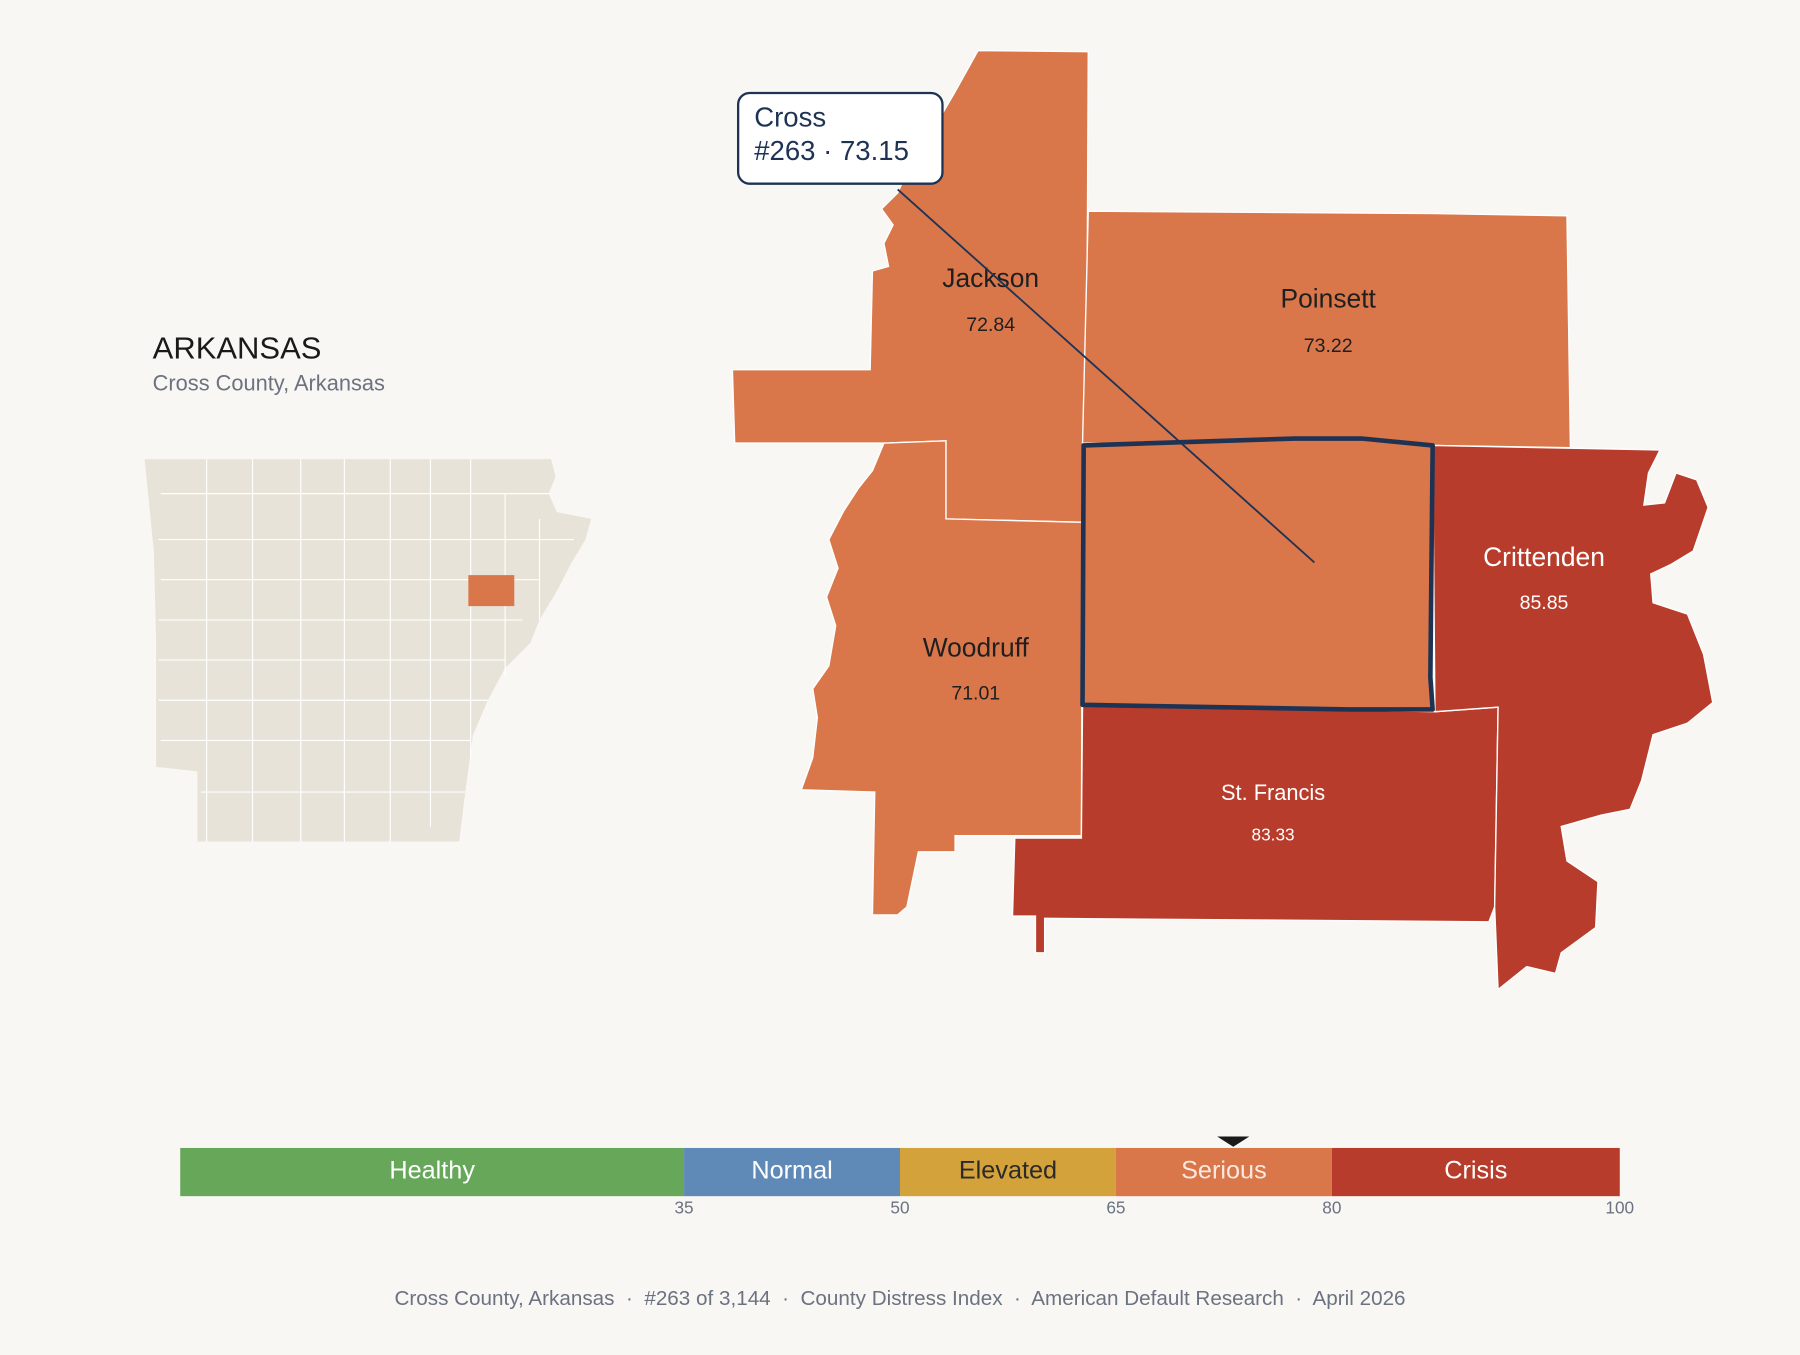  I want to click on callout-box, so click(840, 138).